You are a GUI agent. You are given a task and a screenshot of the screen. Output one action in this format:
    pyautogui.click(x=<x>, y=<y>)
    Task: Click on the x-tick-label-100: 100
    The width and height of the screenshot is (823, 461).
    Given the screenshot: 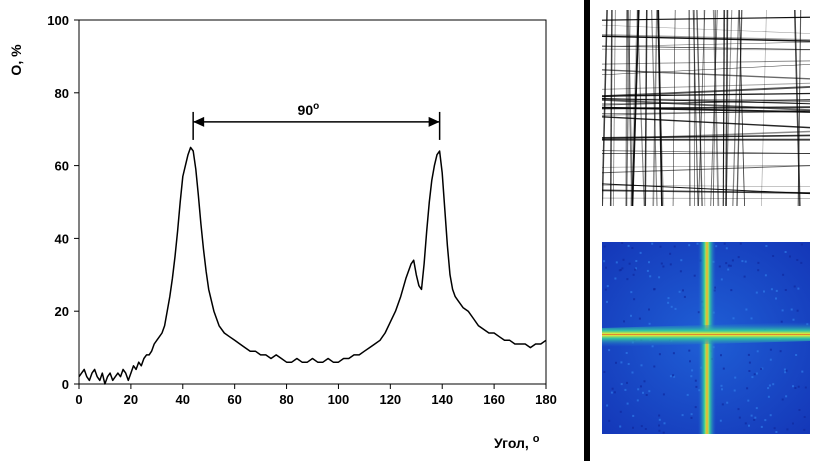 What is the action you would take?
    pyautogui.click(x=339, y=399)
    